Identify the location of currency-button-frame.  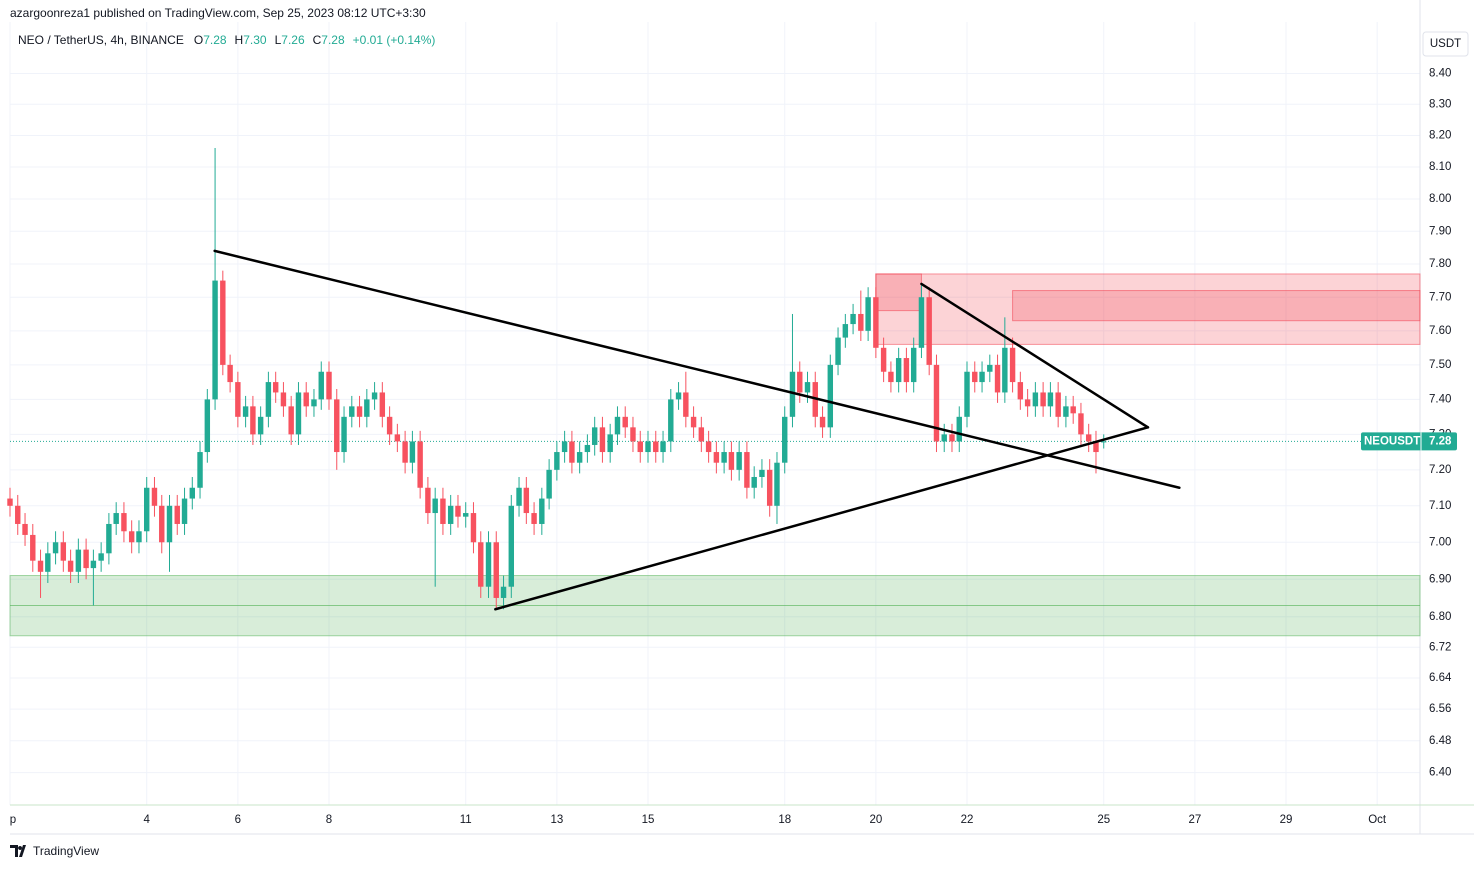
(1445, 44).